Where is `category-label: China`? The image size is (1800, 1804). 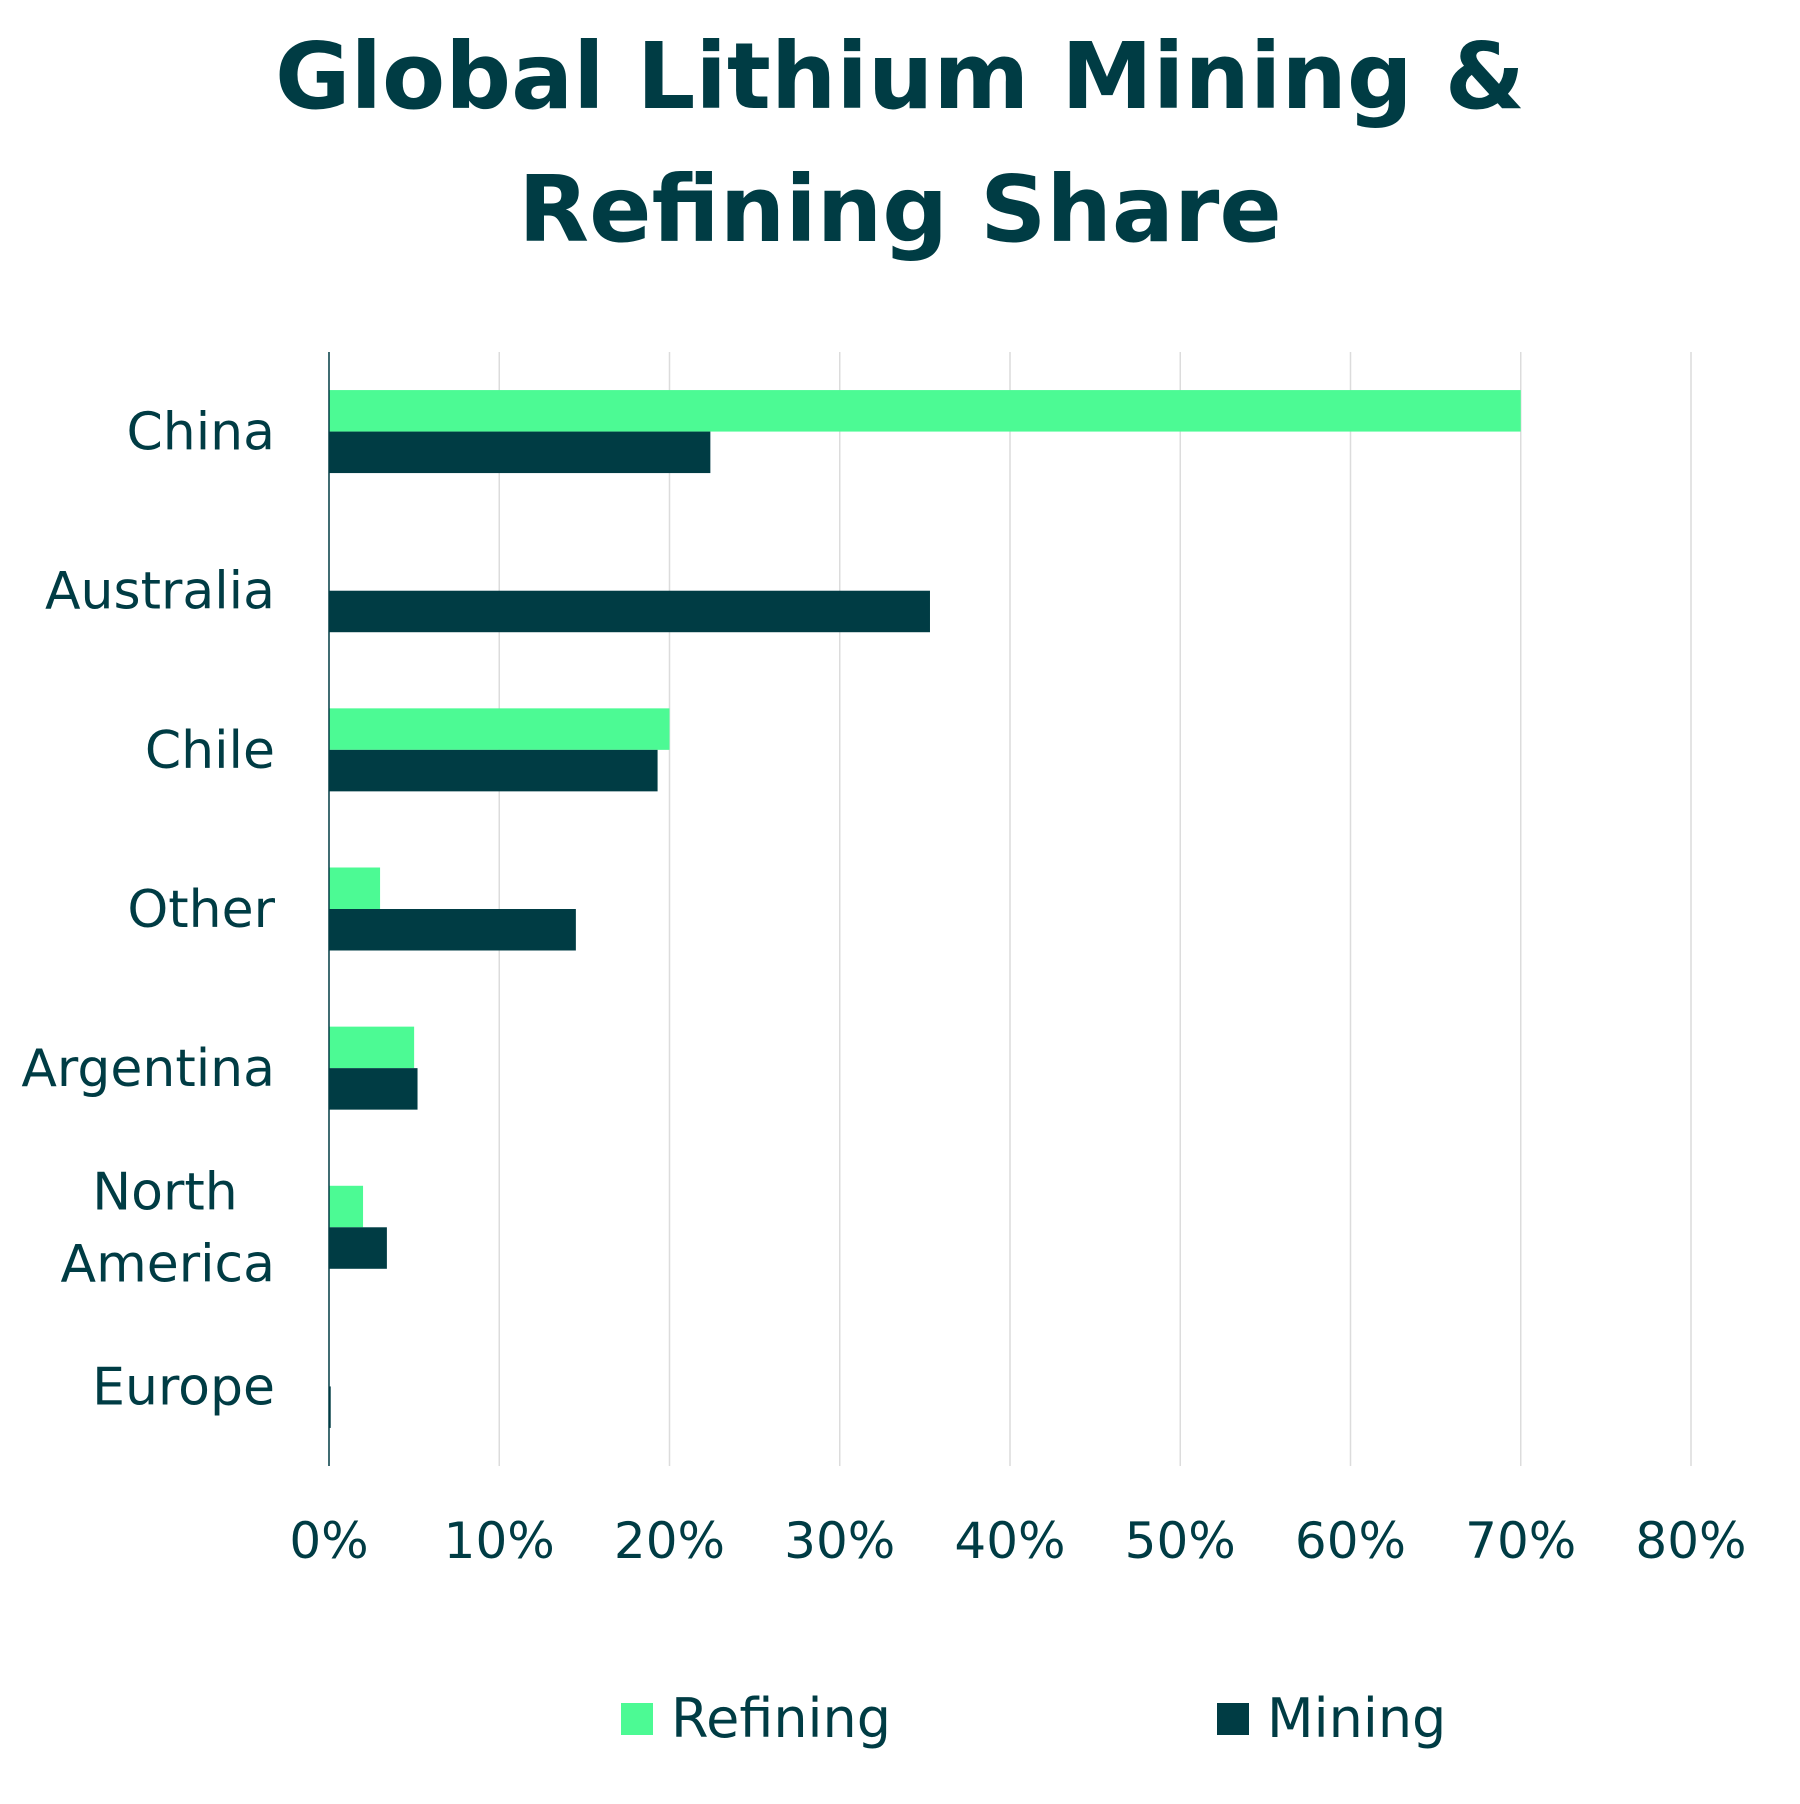
category-label: China is located at coordinates (200, 433).